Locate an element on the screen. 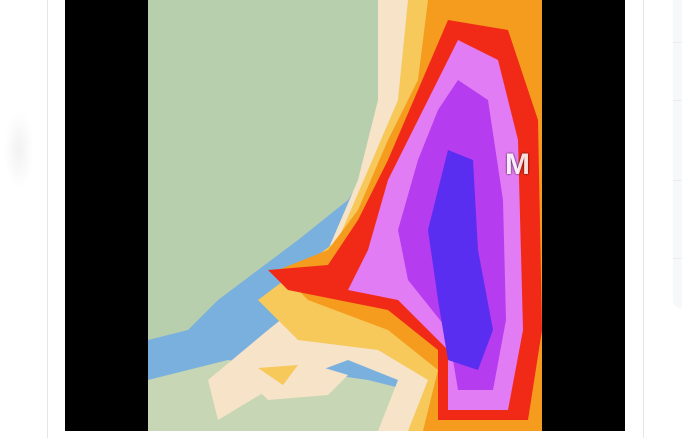  snow-blob-yellow is located at coordinates (278, 375).